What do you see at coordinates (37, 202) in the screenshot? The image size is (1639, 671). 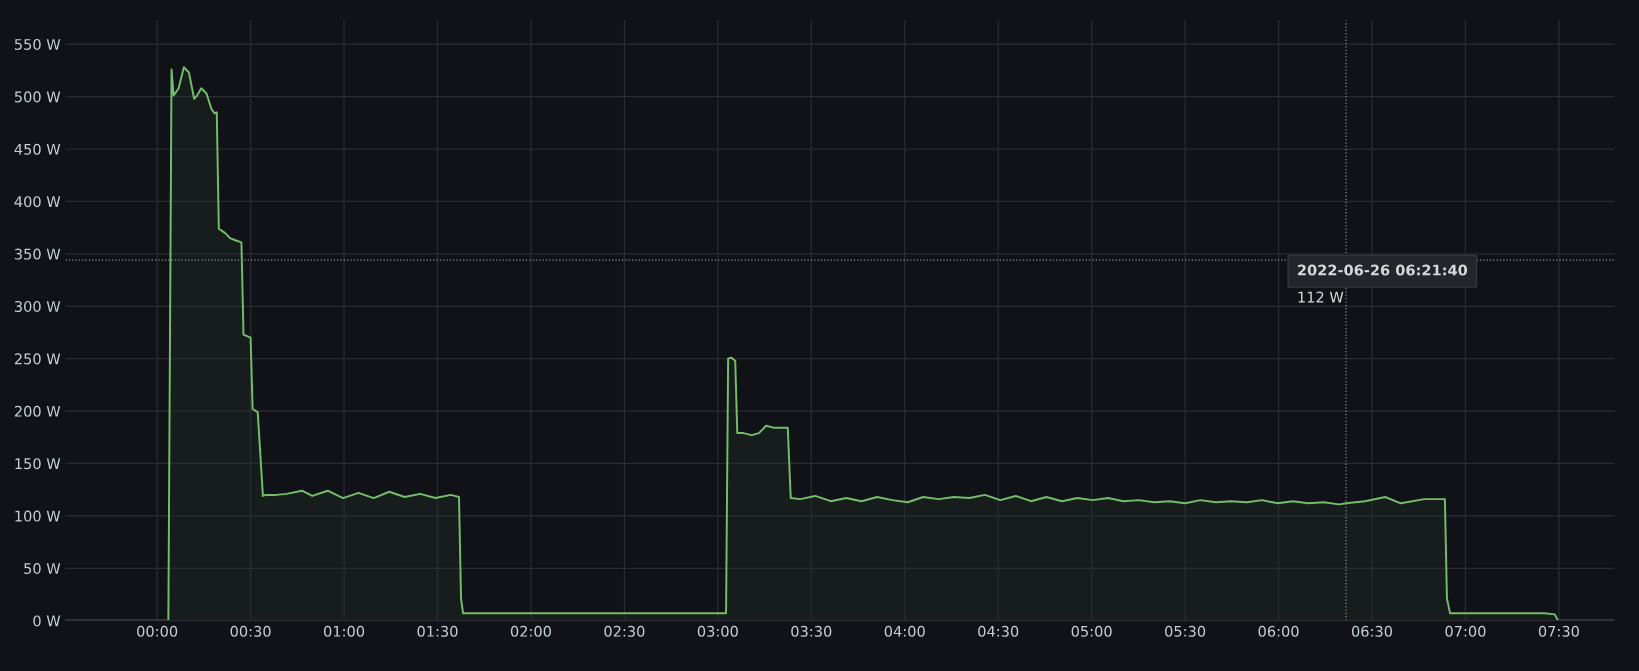 I see `y-tick-label: 400 W` at bounding box center [37, 202].